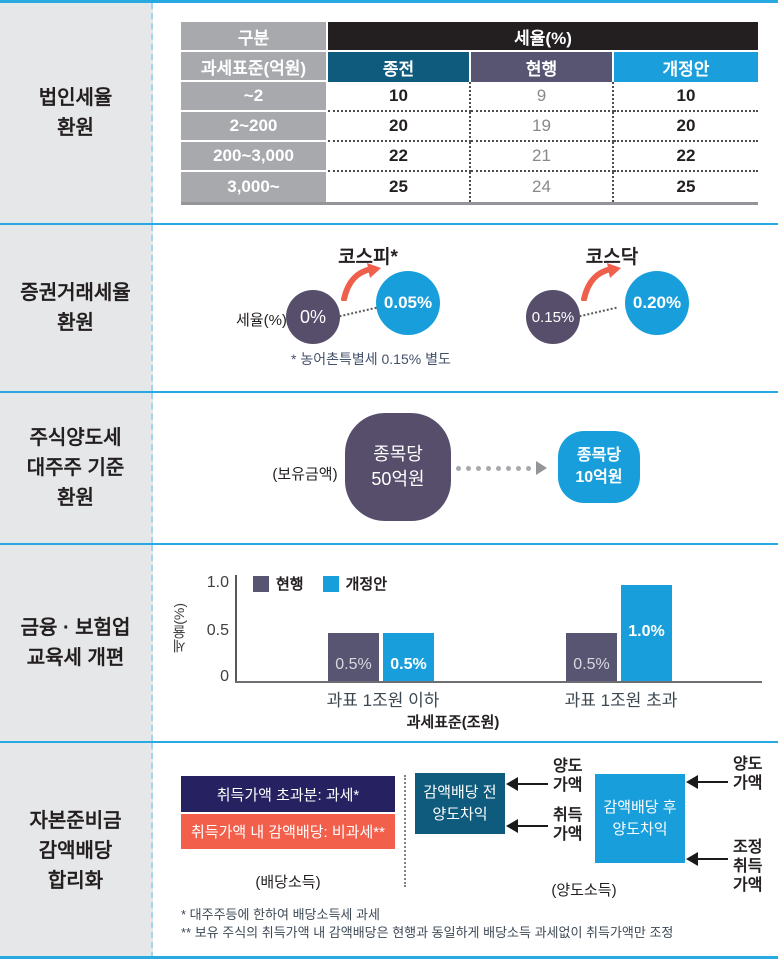 The image size is (778, 959). I want to click on cell-prev: 25, so click(399, 187).